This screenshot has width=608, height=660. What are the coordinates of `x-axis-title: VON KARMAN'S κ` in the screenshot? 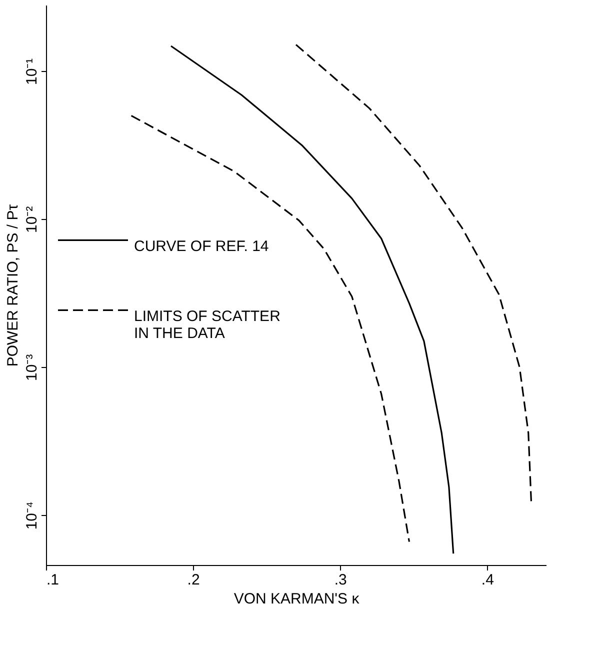 It's located at (297, 599).